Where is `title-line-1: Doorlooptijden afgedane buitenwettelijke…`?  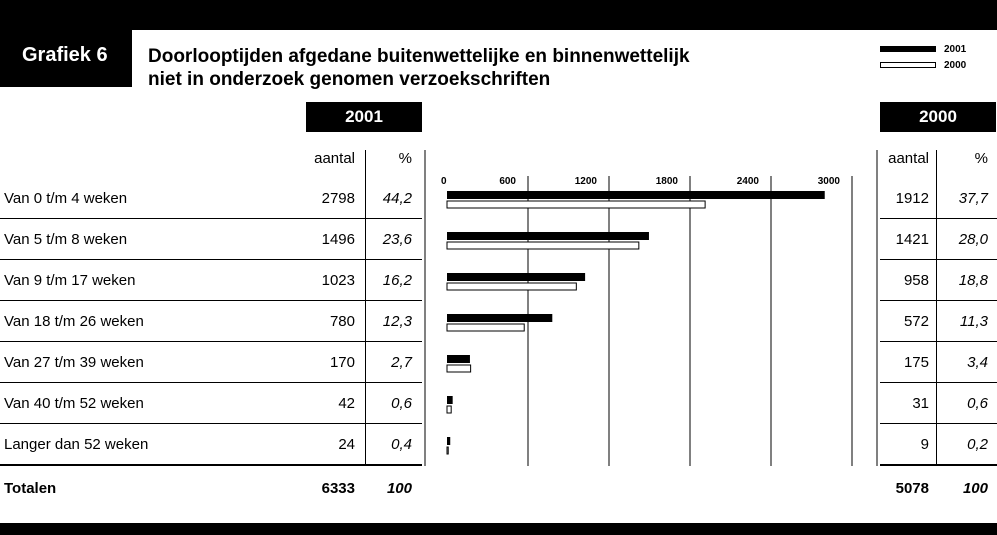
title-line-1: Doorlooptijden afgedane buitenwettelijke… is located at coordinates (419, 56).